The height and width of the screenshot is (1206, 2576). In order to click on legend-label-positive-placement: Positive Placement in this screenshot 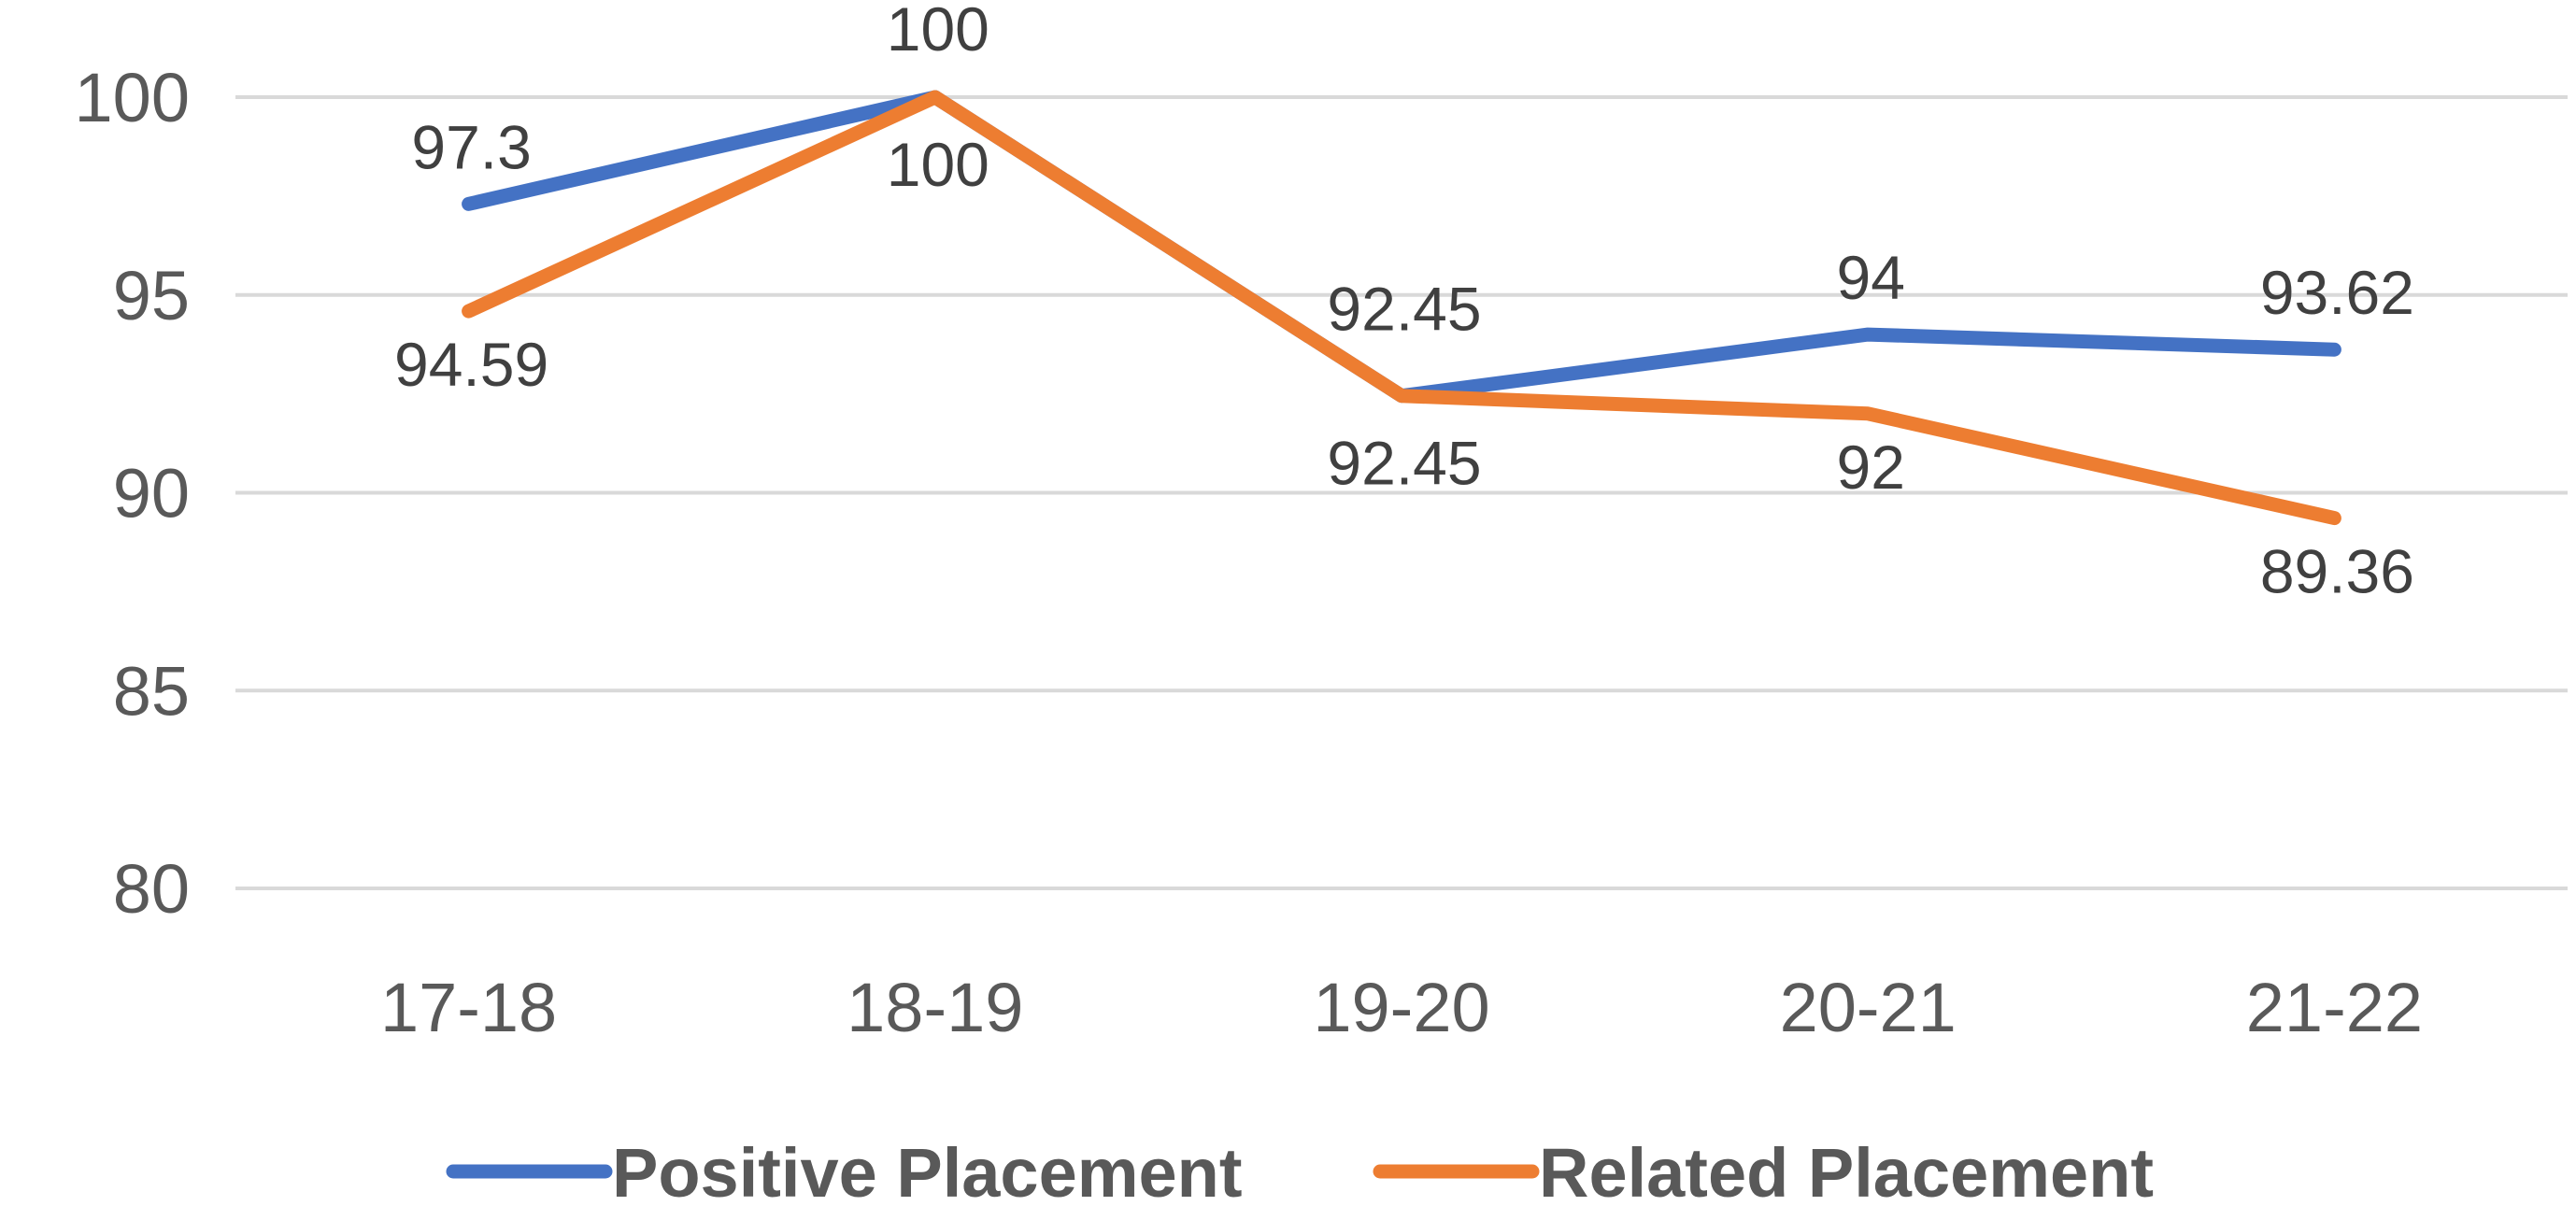, I will do `click(928, 1170)`.